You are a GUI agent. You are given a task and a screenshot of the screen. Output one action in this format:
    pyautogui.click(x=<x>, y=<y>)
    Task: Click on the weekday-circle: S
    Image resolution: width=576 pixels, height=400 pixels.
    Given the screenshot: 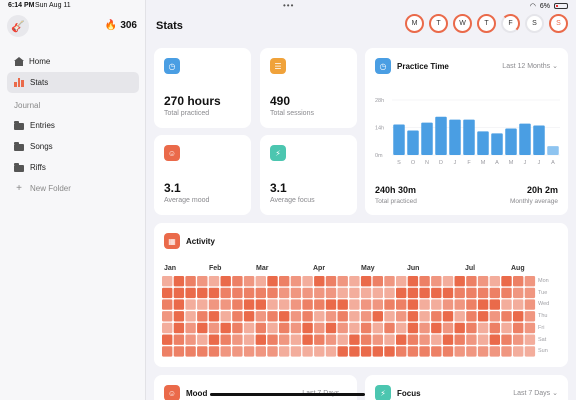 What is the action you would take?
    pyautogui.click(x=534, y=23)
    